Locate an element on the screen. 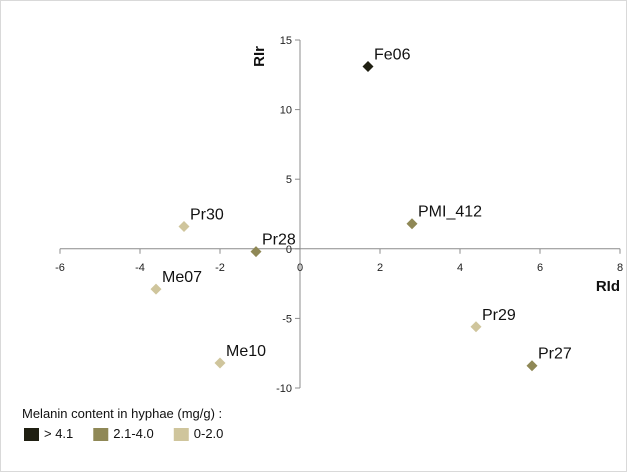 Image resolution: width=627 pixels, height=472 pixels. x-ticks: -6 -4 -2 0 2 4 6 8 is located at coordinates (339, 261).